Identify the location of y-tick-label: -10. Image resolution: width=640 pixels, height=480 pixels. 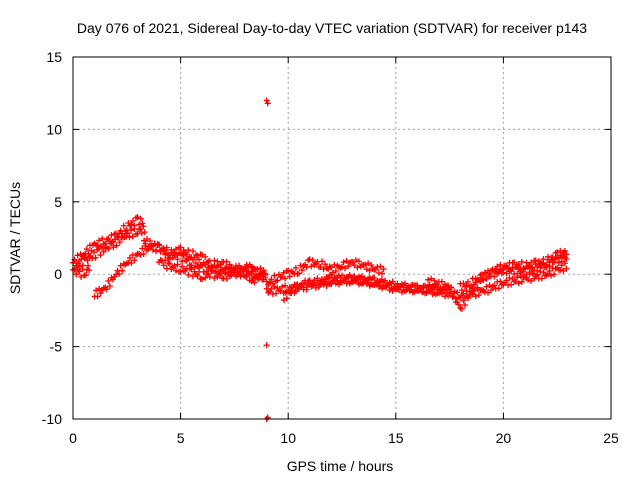
(52, 419).